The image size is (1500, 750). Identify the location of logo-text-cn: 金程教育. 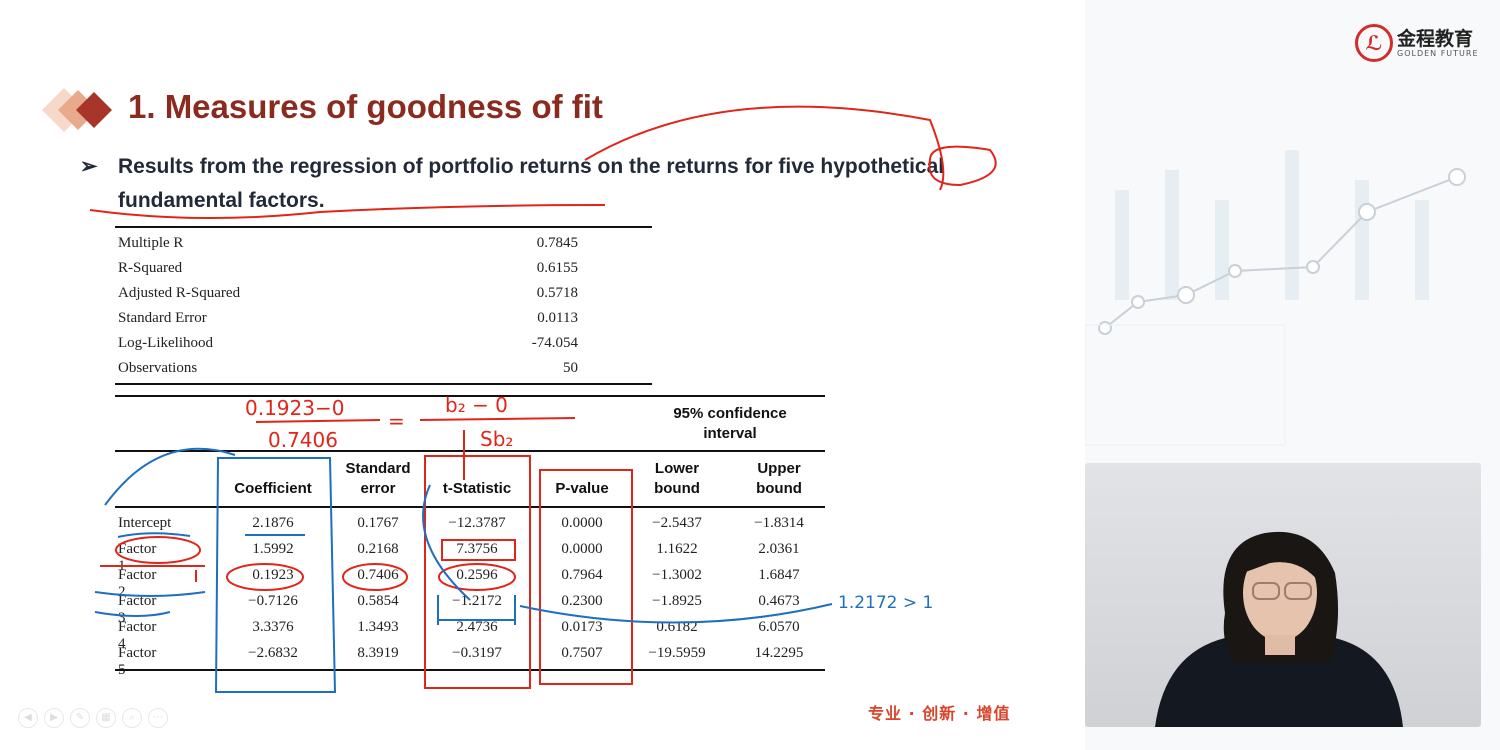
(1435, 38).